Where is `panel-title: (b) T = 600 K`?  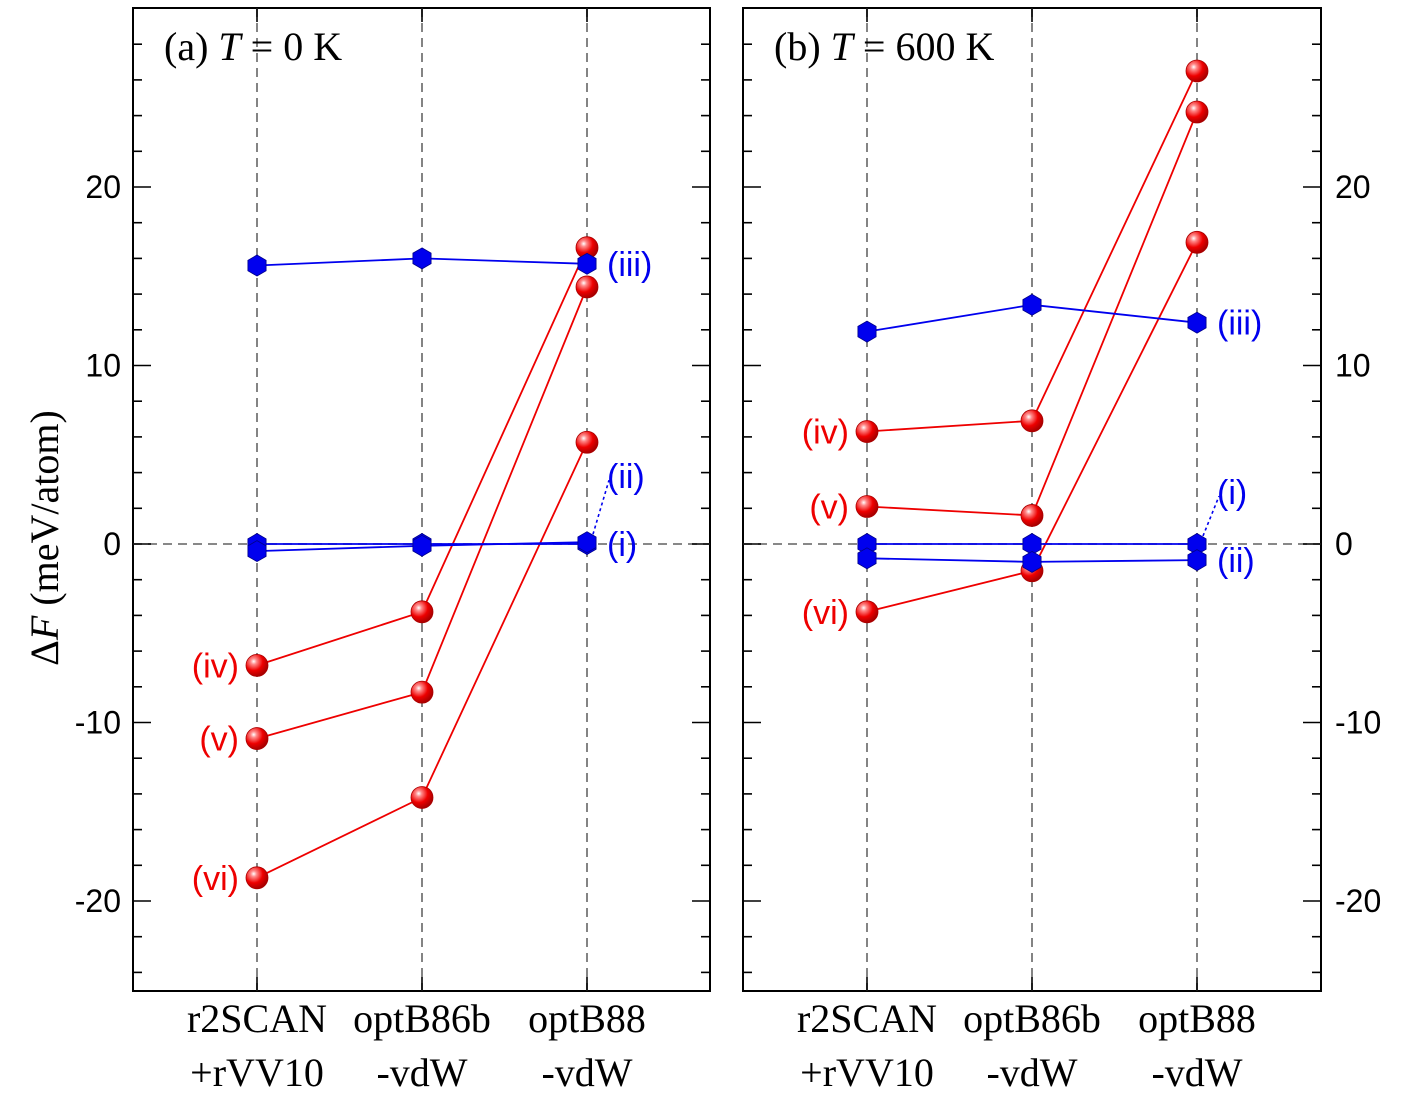
panel-title: (b) T = 600 K is located at coordinates (884, 46).